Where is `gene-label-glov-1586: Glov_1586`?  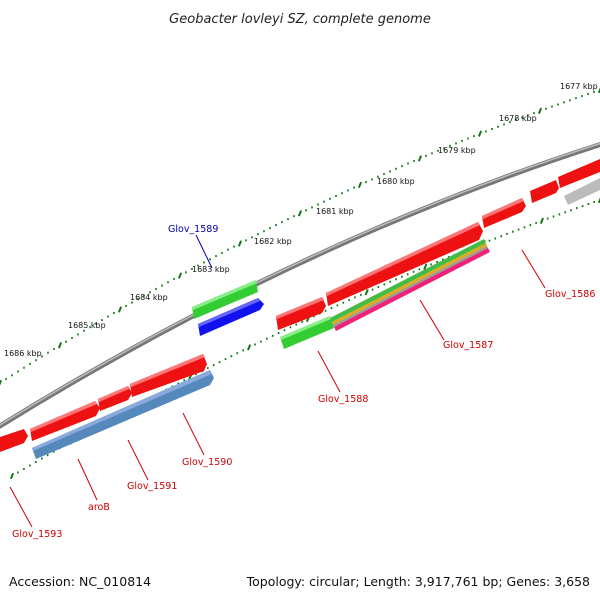
gene-label-glov-1586: Glov_1586 is located at coordinates (570, 294).